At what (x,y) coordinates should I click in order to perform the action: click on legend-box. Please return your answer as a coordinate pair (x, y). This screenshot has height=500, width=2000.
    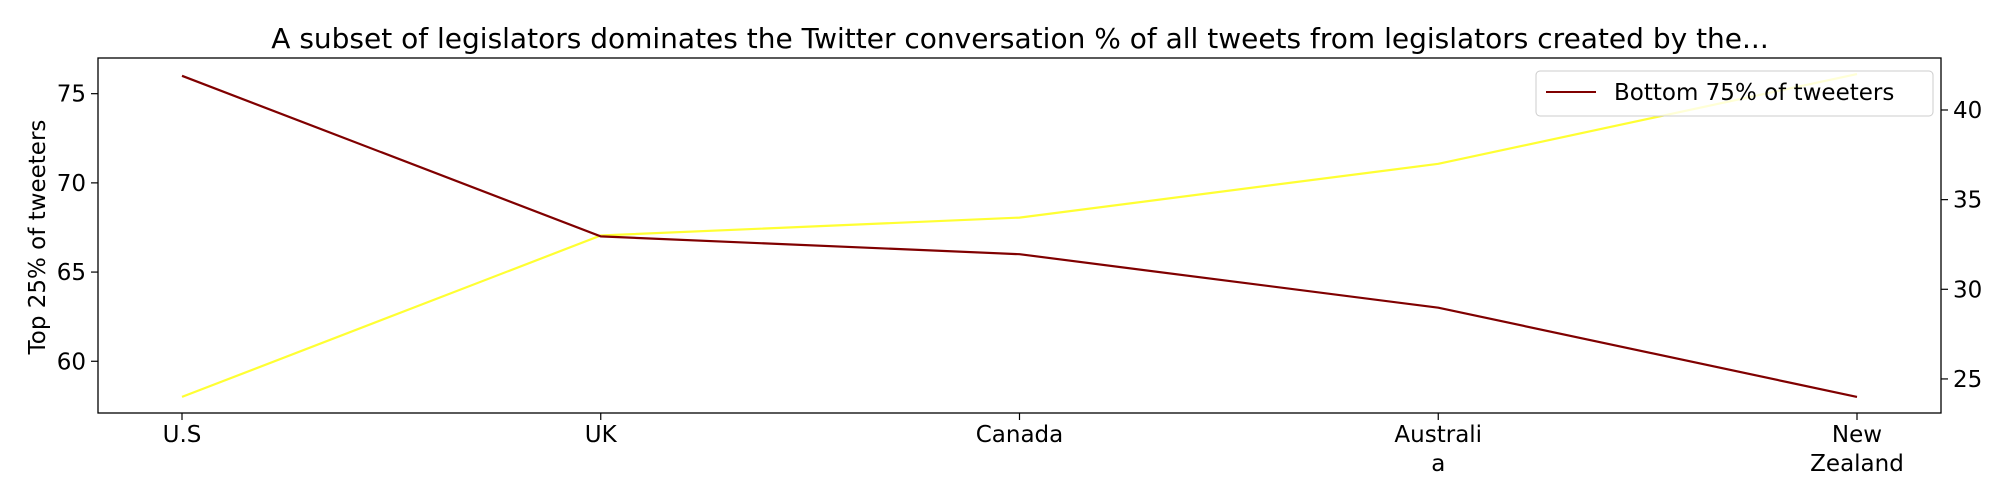
    Looking at the image, I should click on (1734, 93).